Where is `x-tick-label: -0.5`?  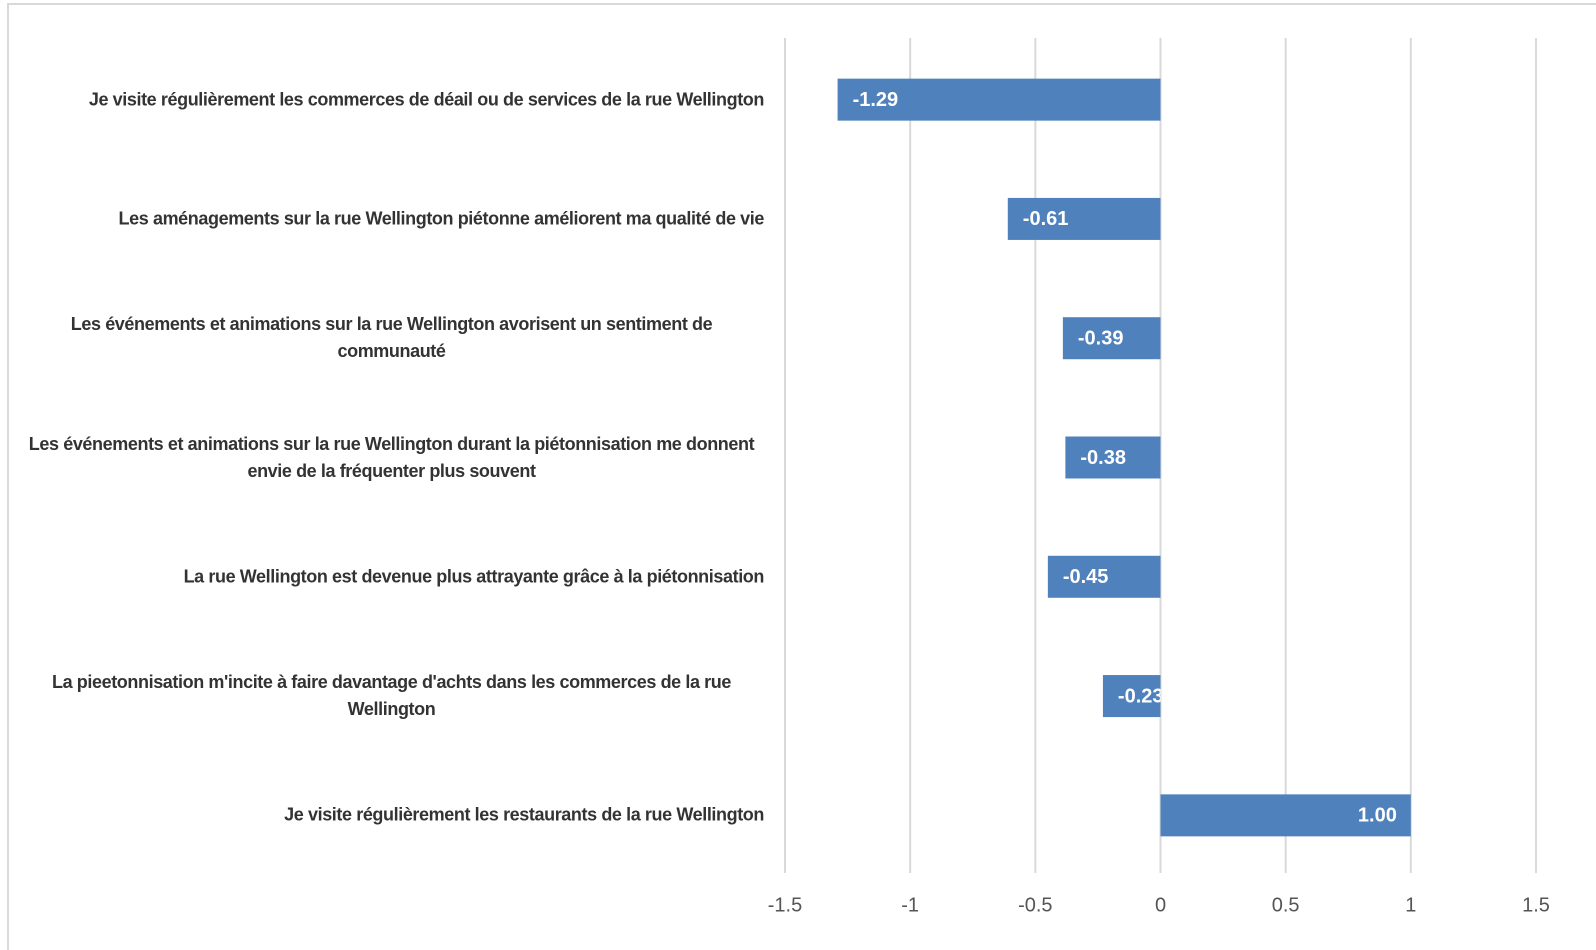 x-tick-label: -0.5 is located at coordinates (1035, 905).